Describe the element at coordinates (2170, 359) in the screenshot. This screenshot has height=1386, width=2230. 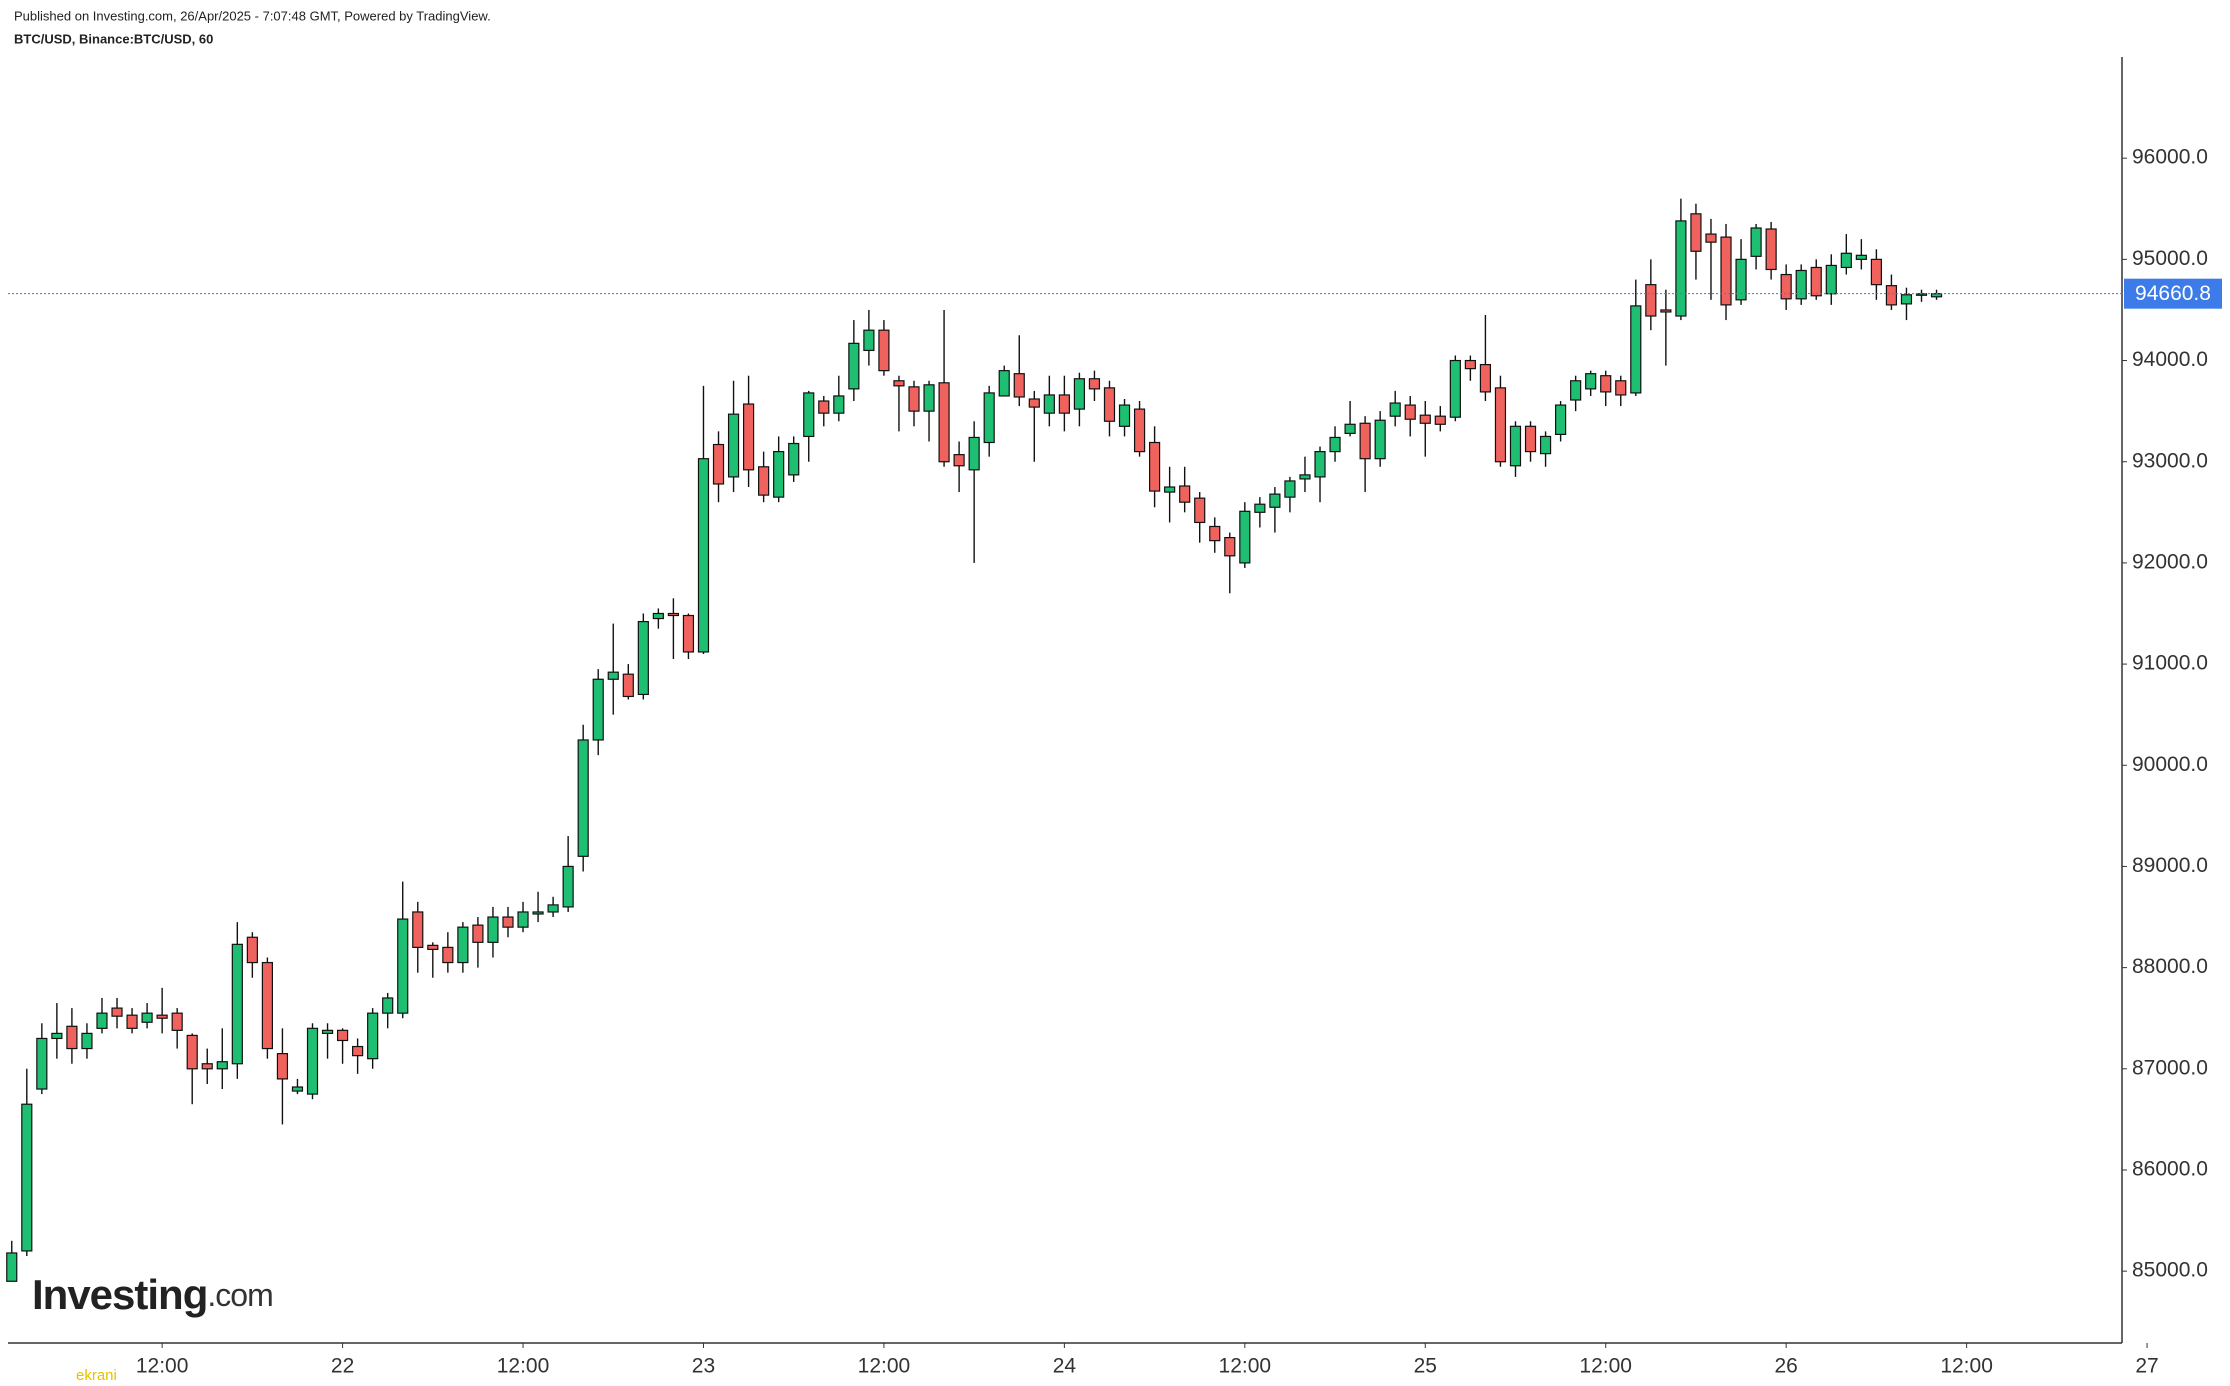
I see `y-tick-label: 94000.0` at that location.